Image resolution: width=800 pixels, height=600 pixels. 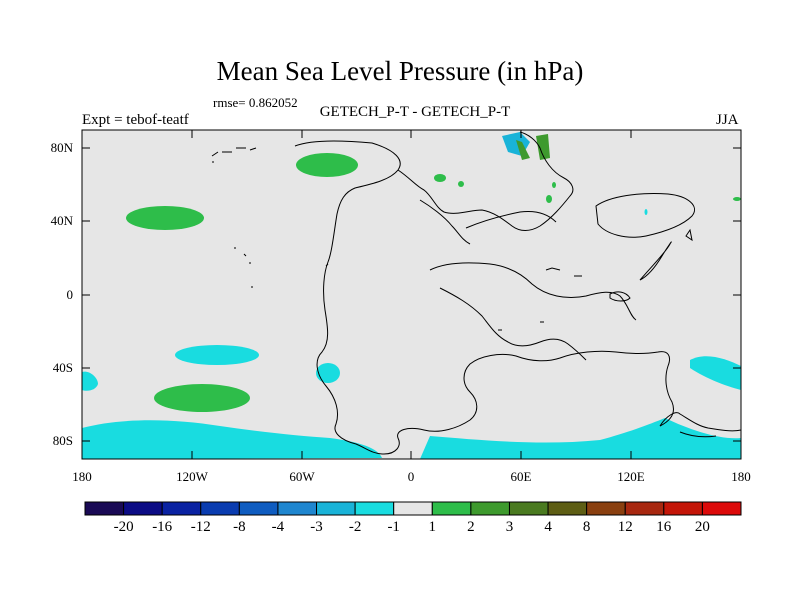 I want to click on chart-title: Mean Sea Level Pressure (in hPa), so click(x=400, y=71).